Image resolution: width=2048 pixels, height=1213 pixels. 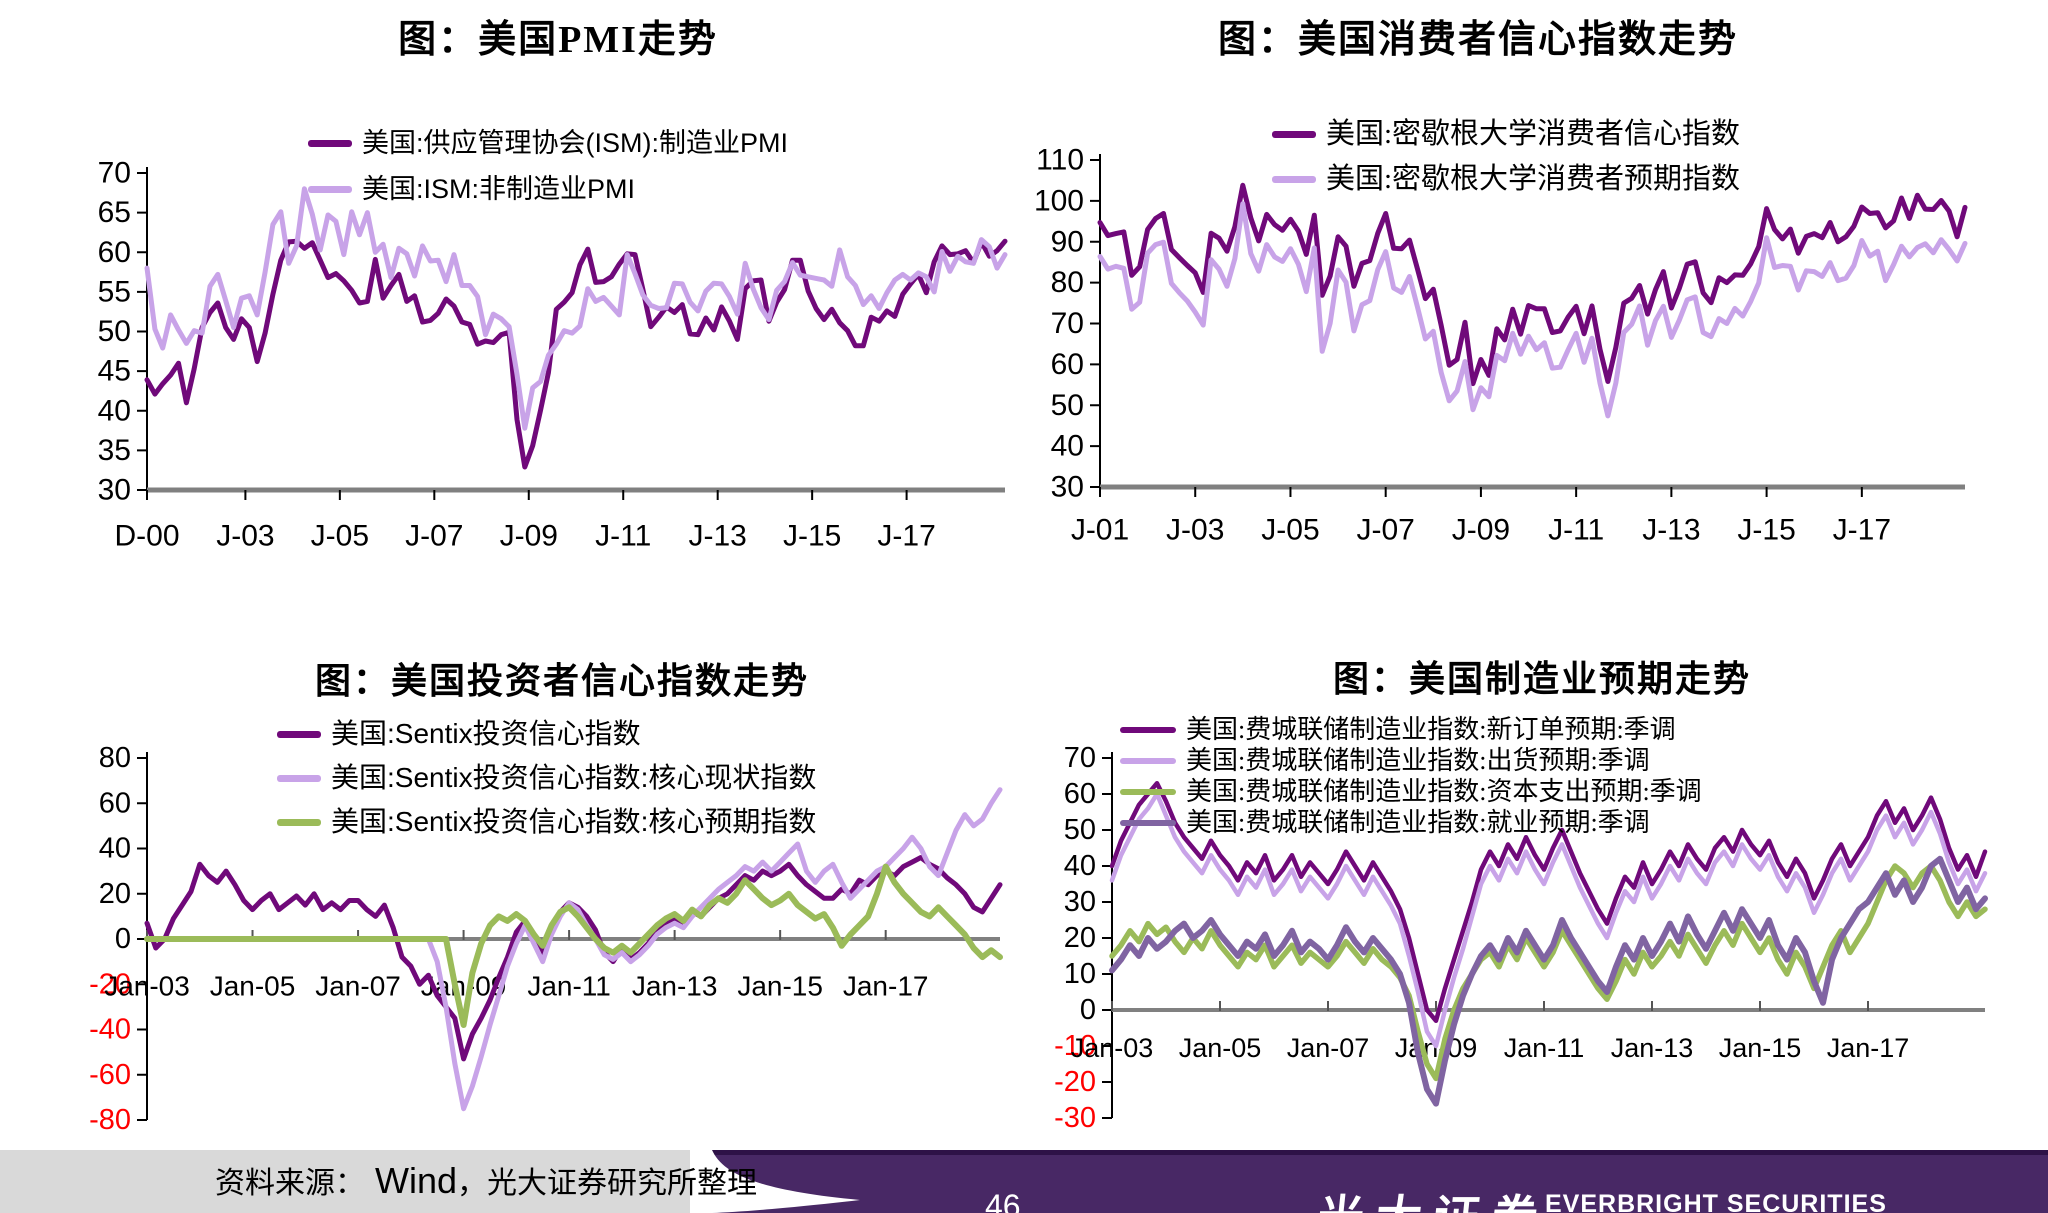 I want to click on legend-label: 美国:供应管理协会(ISM):制造业PMI, so click(x=575, y=143).